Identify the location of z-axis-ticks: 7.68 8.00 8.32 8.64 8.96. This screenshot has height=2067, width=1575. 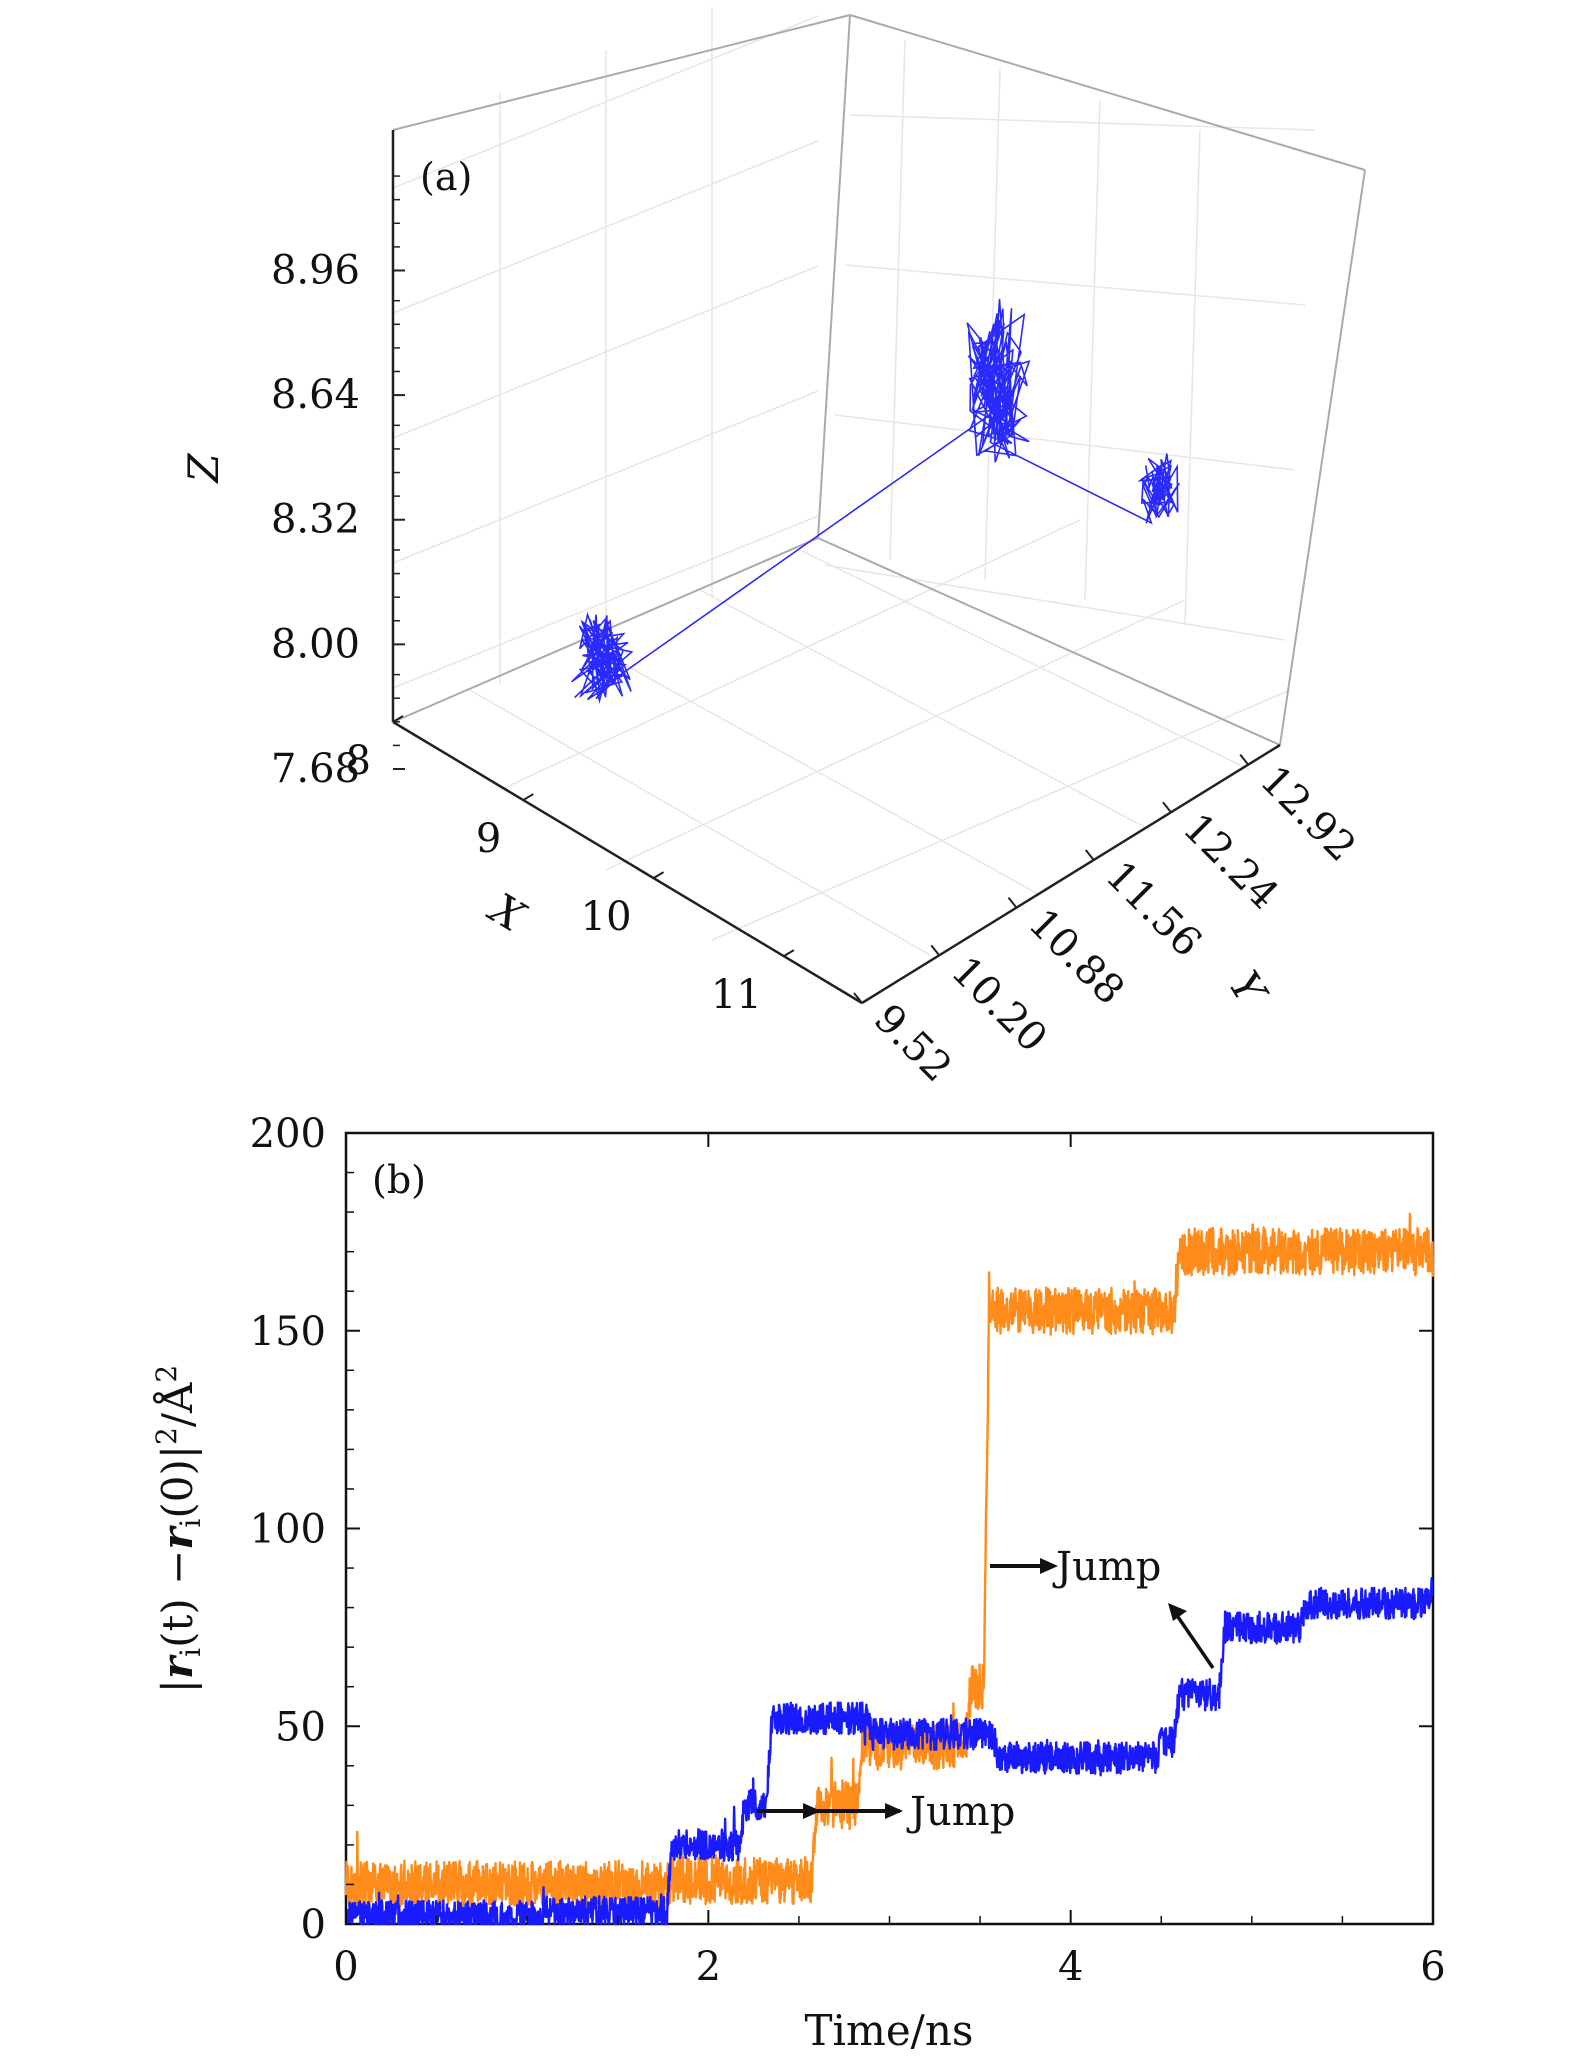
(338, 483).